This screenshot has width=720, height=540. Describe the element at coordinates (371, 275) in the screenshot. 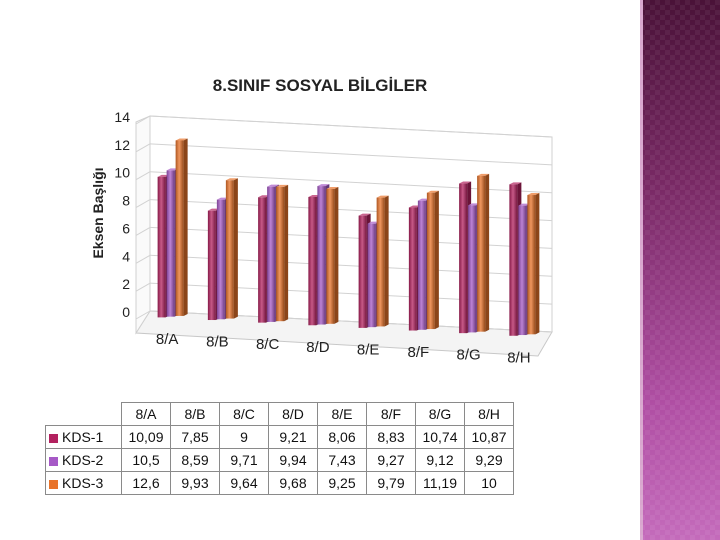

I see `bar-kds-2-8e` at that location.